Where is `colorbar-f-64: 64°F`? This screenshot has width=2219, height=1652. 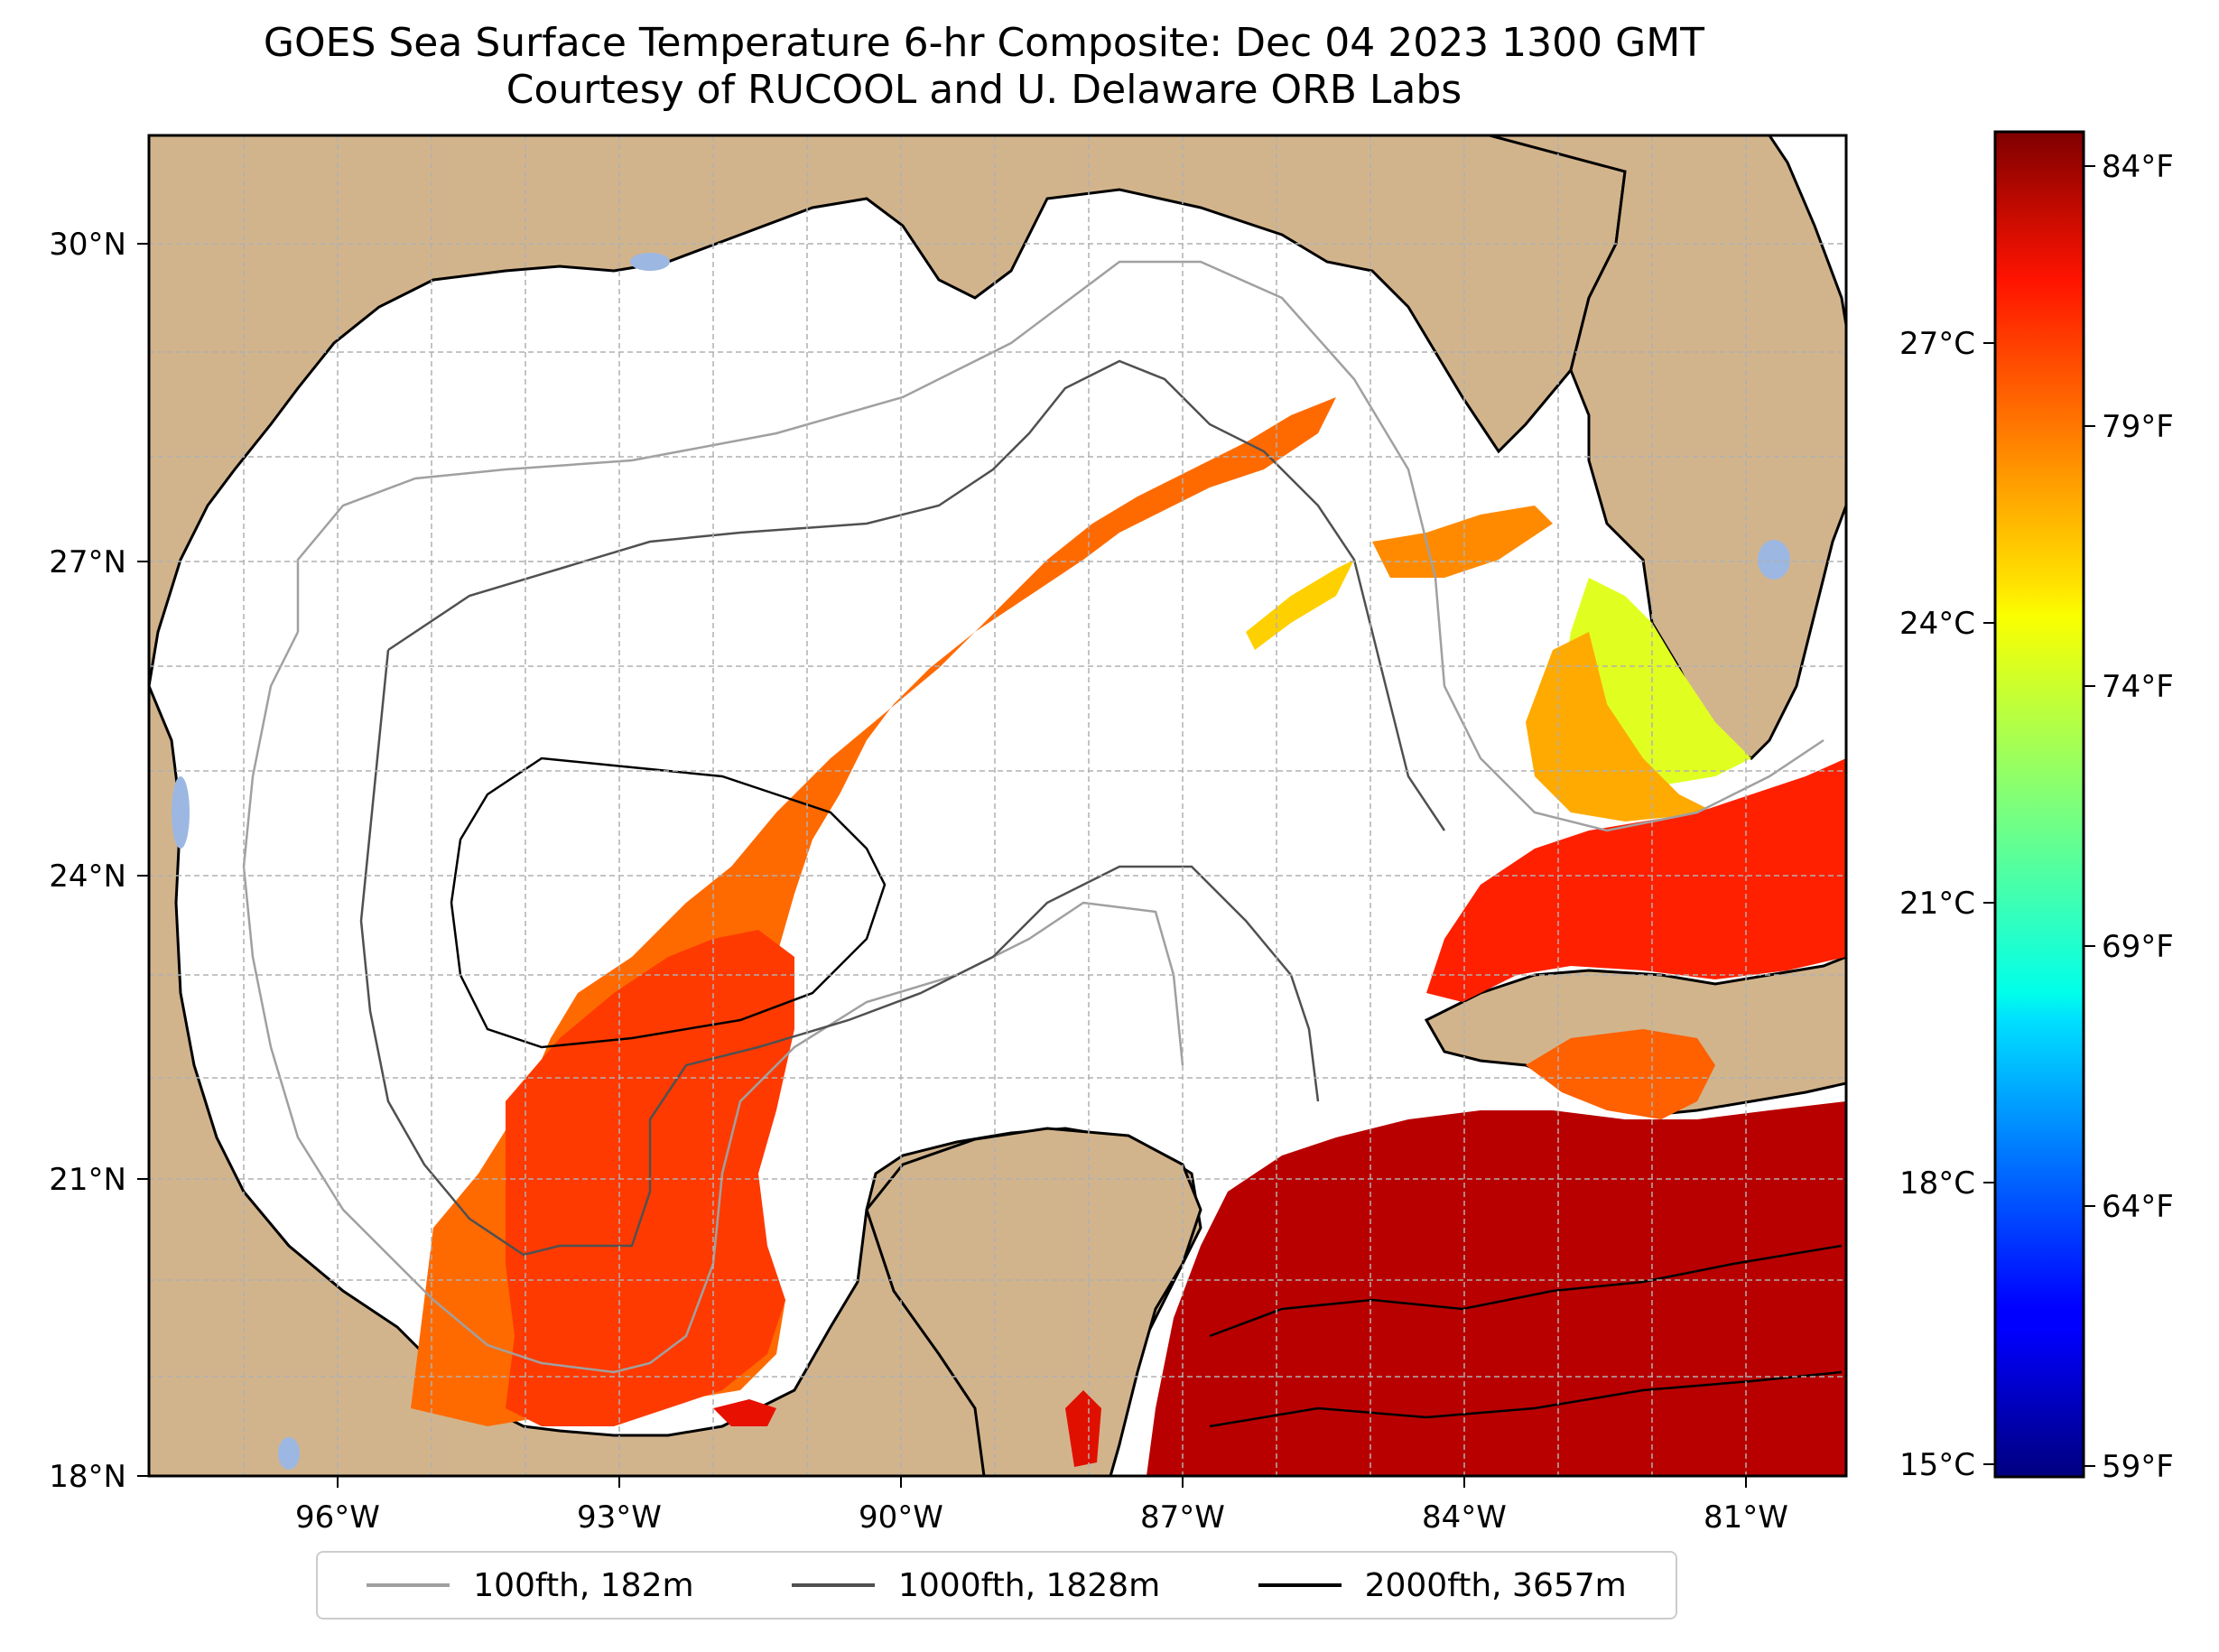 colorbar-f-64: 64°F is located at coordinates (2138, 1207).